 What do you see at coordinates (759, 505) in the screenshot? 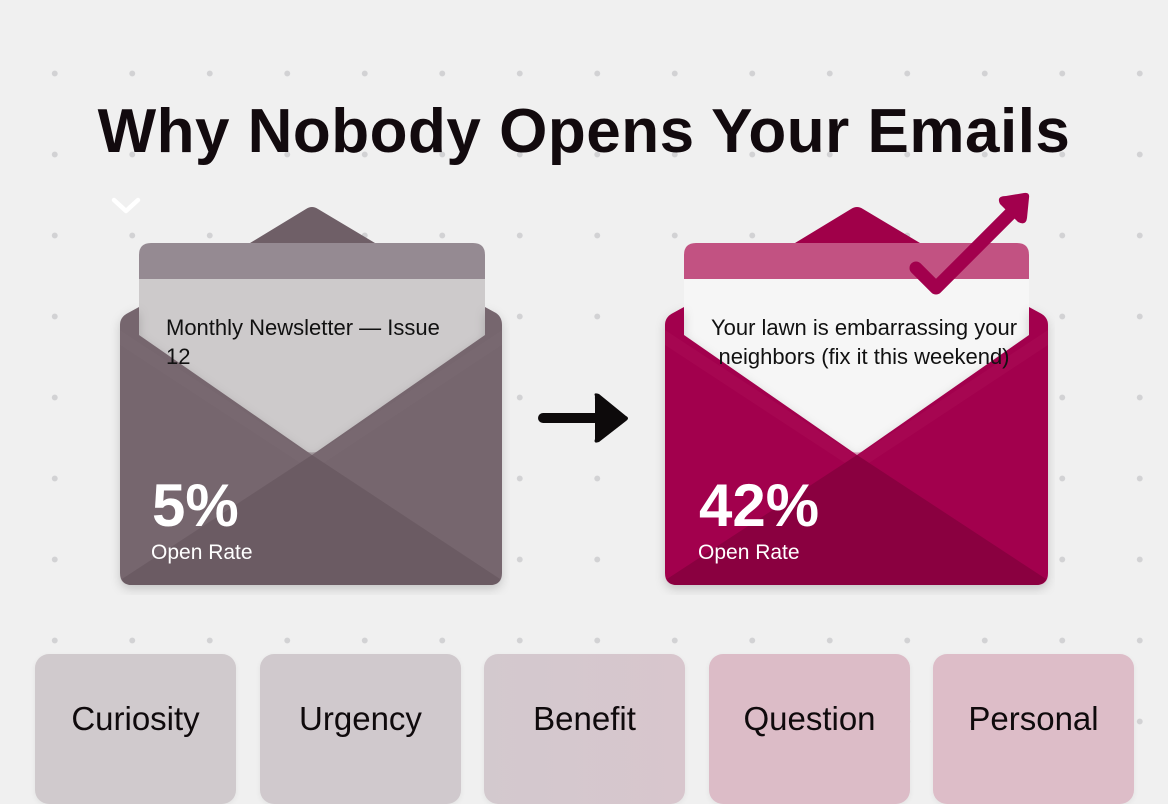
I see `open-rate-after: 42%` at bounding box center [759, 505].